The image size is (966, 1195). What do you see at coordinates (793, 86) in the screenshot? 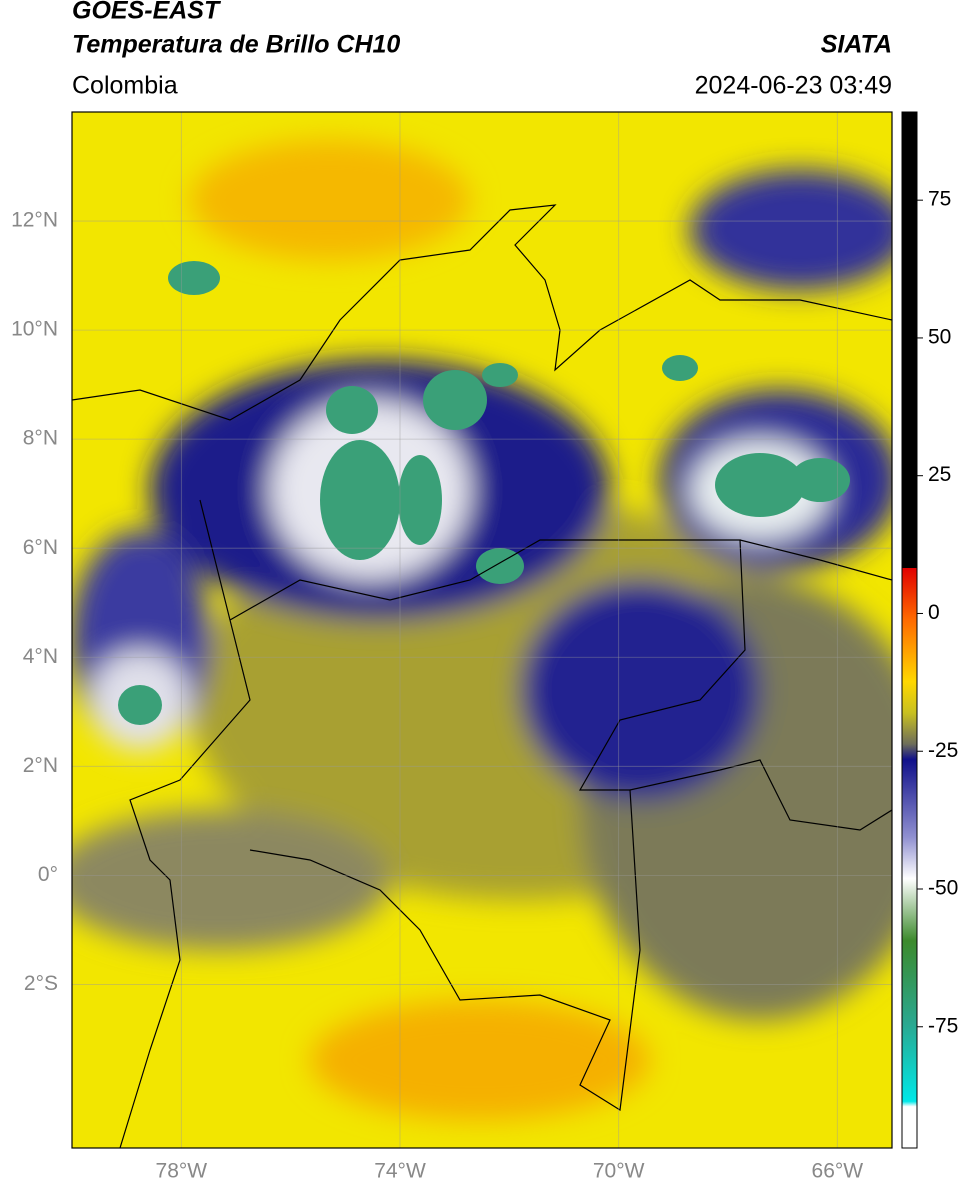
I see `datetime: 2024-06-23 03:49` at bounding box center [793, 86].